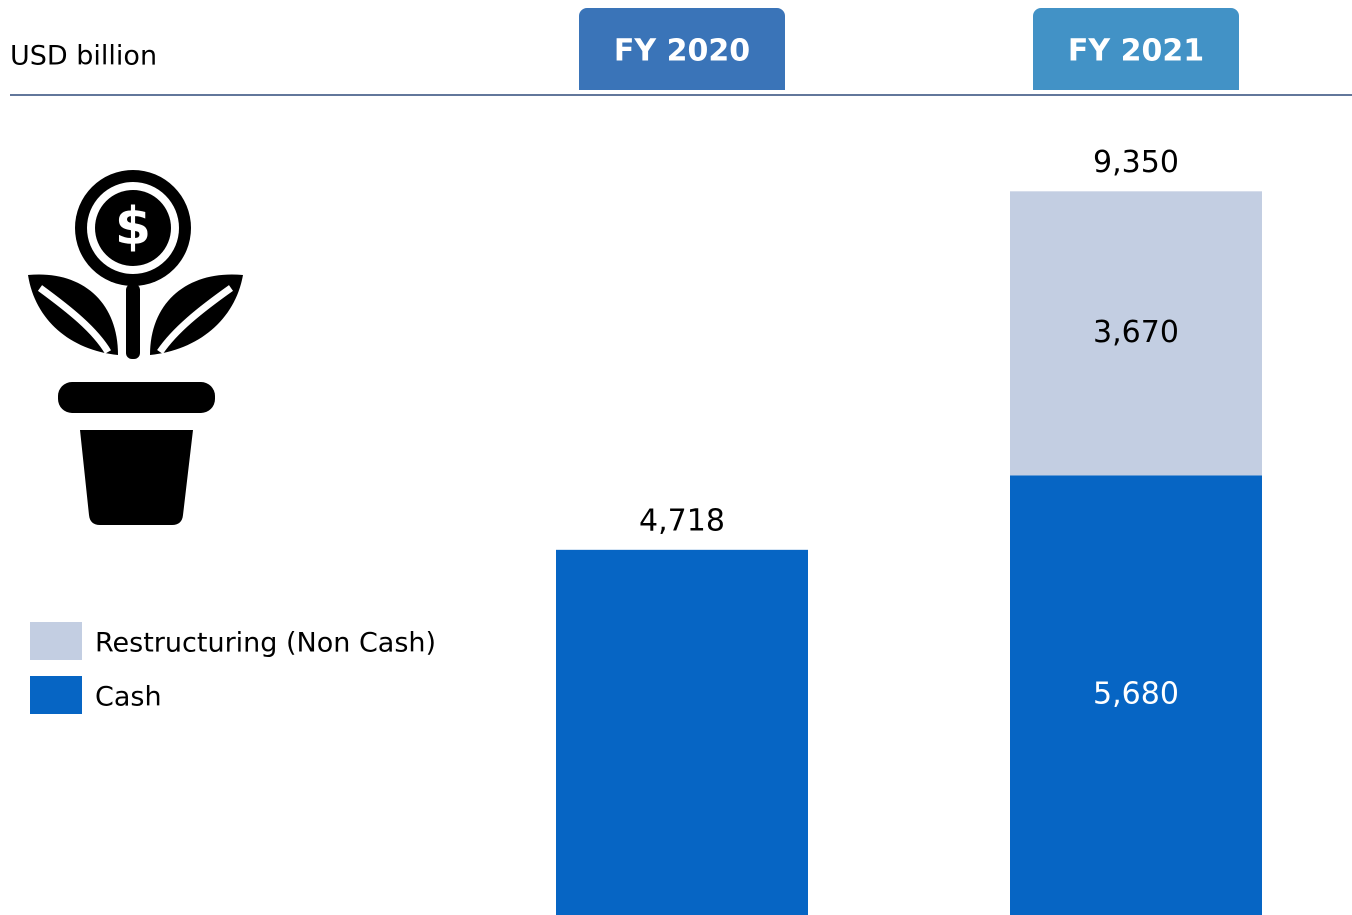 This screenshot has width=1352, height=915. I want to click on value-label: 3,670, so click(1136, 332).